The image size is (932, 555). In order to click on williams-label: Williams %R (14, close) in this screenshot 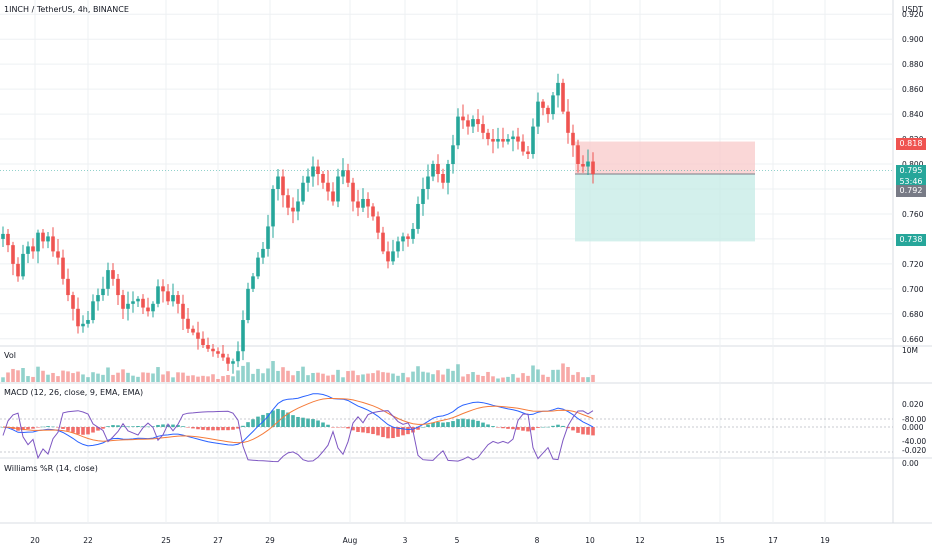, I will do `click(51, 468)`.